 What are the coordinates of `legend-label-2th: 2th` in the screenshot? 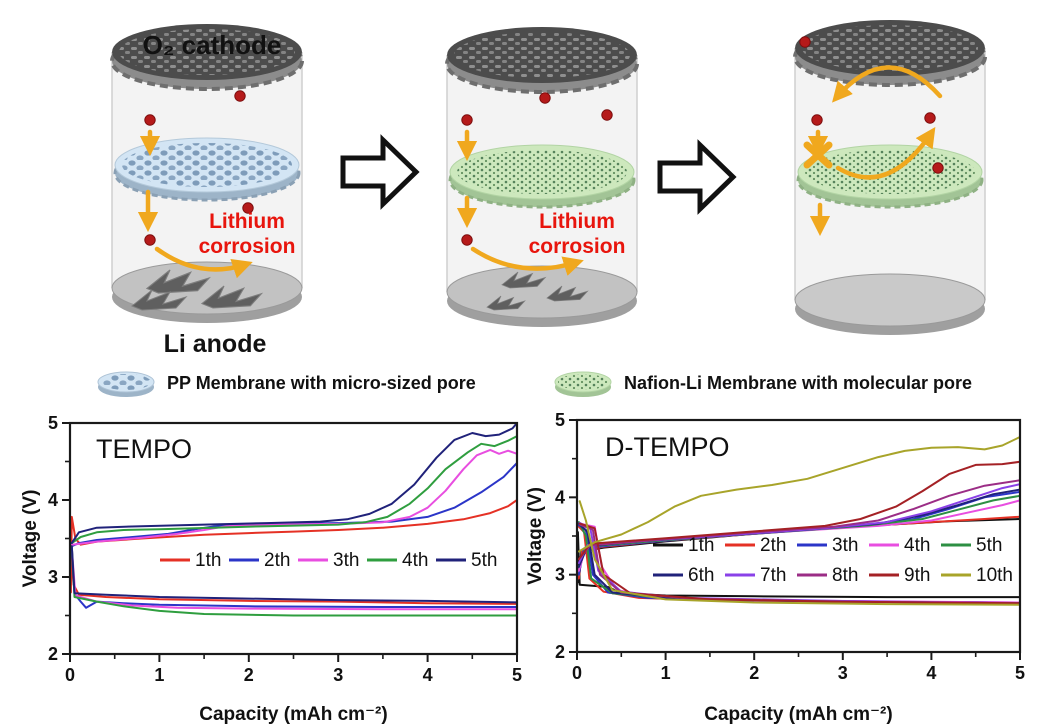 It's located at (773, 545).